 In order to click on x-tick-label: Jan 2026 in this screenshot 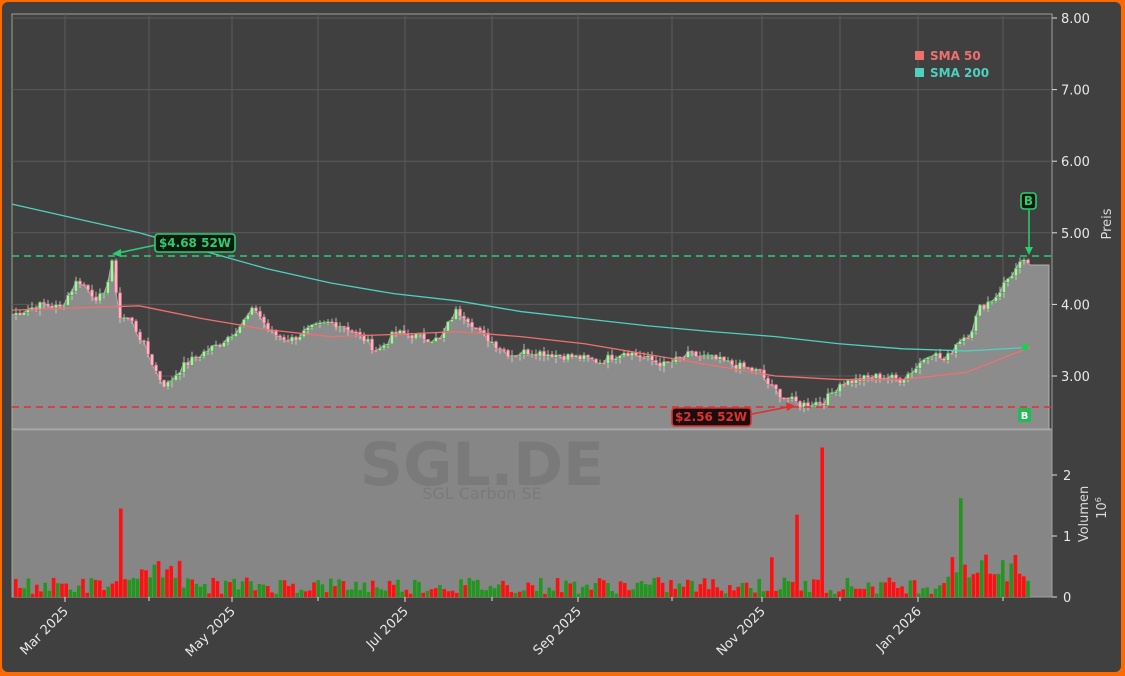, I will do `click(899, 630)`.